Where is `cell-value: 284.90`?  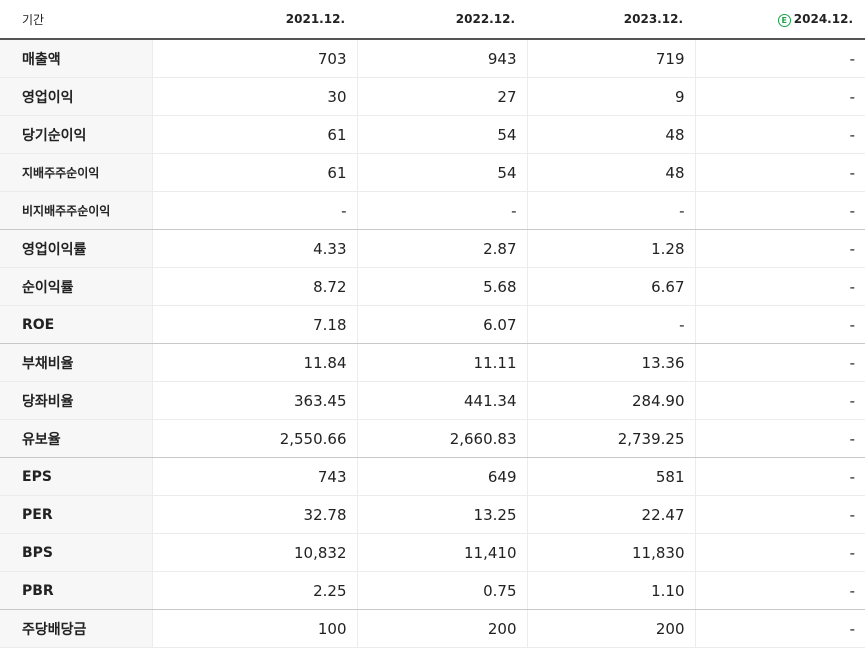
cell-value: 284.90 is located at coordinates (611, 400).